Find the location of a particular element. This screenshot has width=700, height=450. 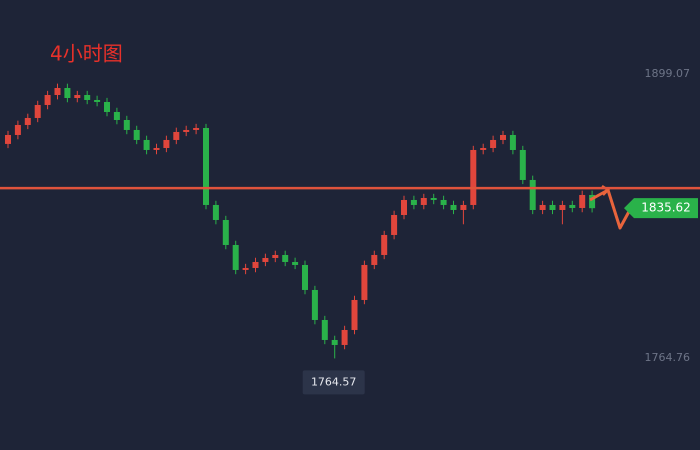

low-label-box is located at coordinates (333, 382).